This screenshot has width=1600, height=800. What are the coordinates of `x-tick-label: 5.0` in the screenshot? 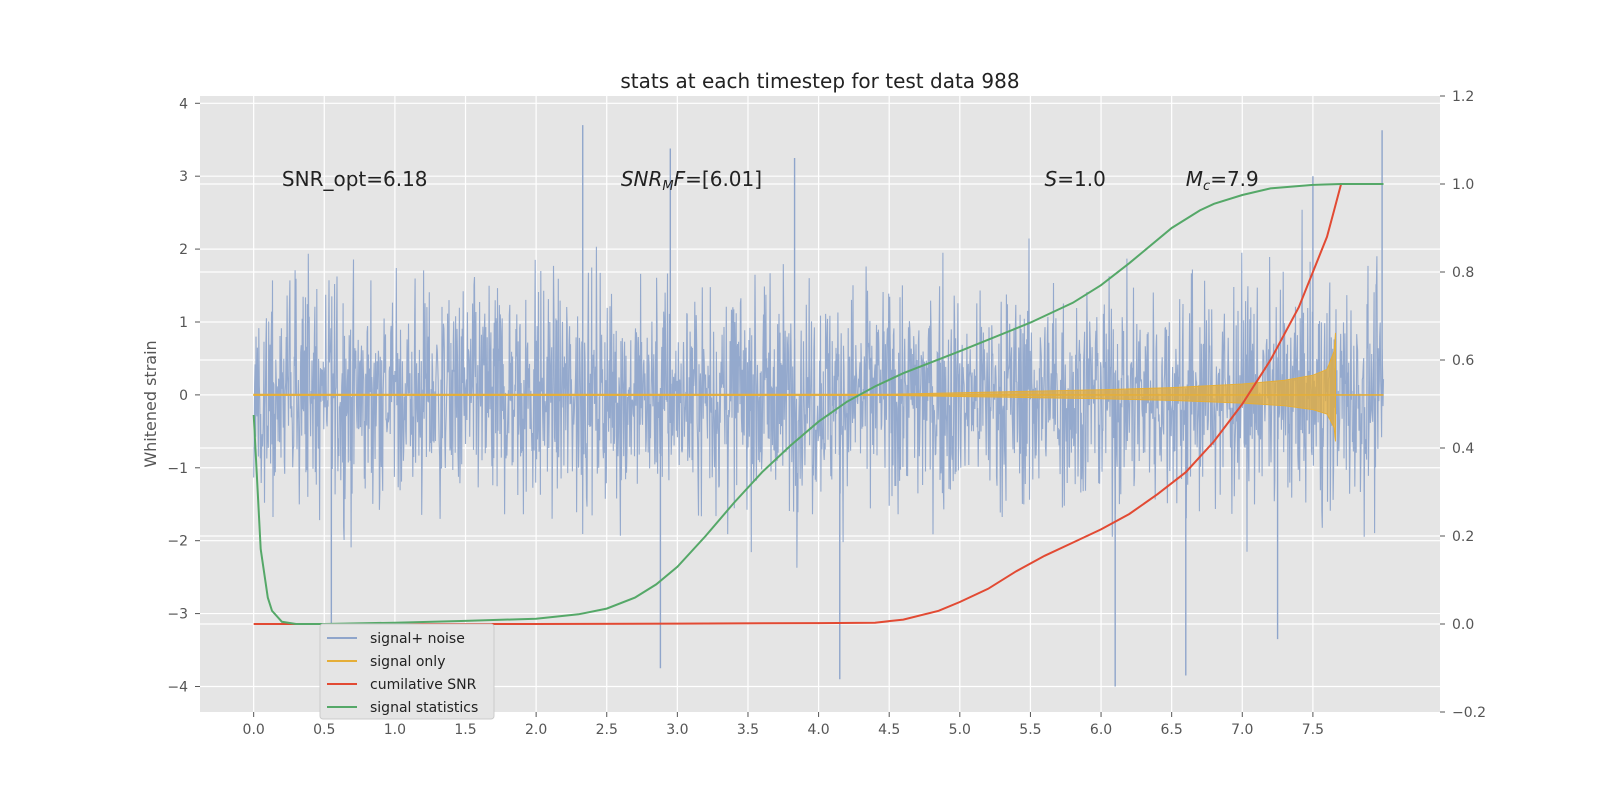 It's located at (960, 730).